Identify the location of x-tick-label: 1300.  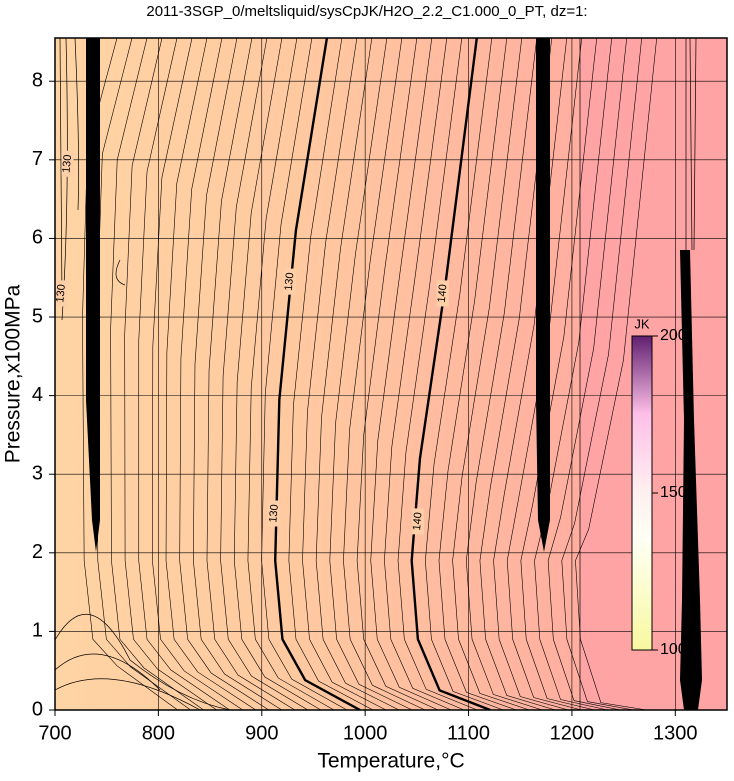
(675, 733).